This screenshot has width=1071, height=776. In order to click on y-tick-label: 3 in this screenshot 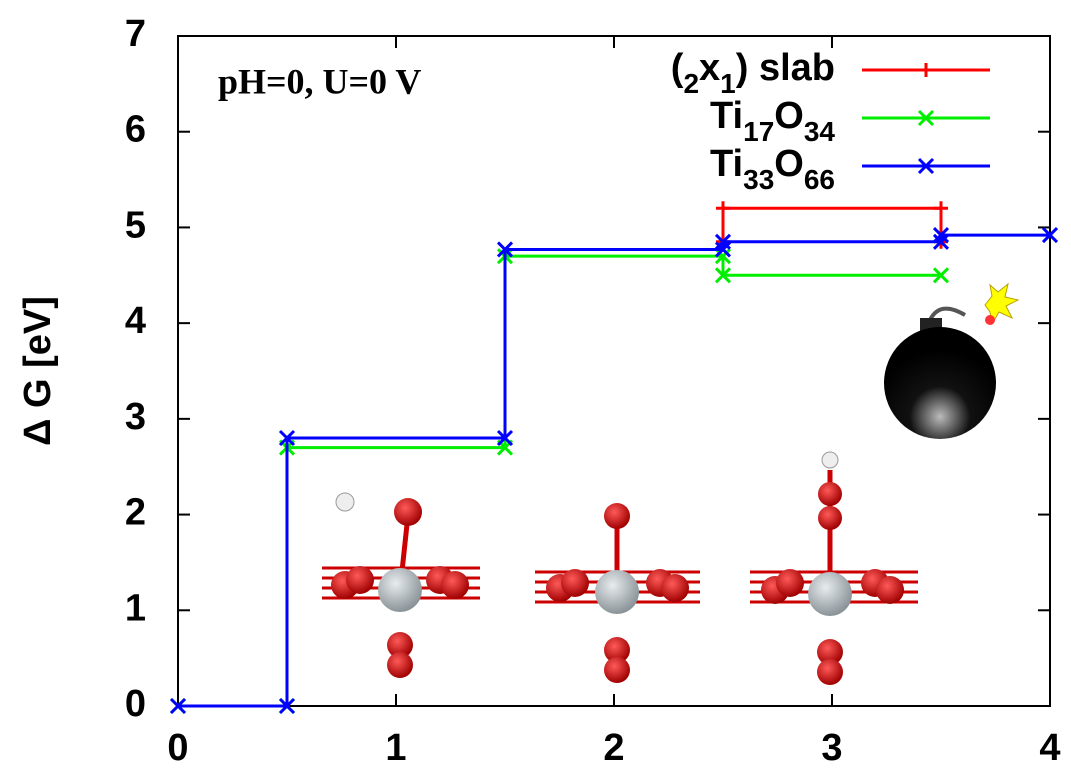, I will do `click(135, 417)`.